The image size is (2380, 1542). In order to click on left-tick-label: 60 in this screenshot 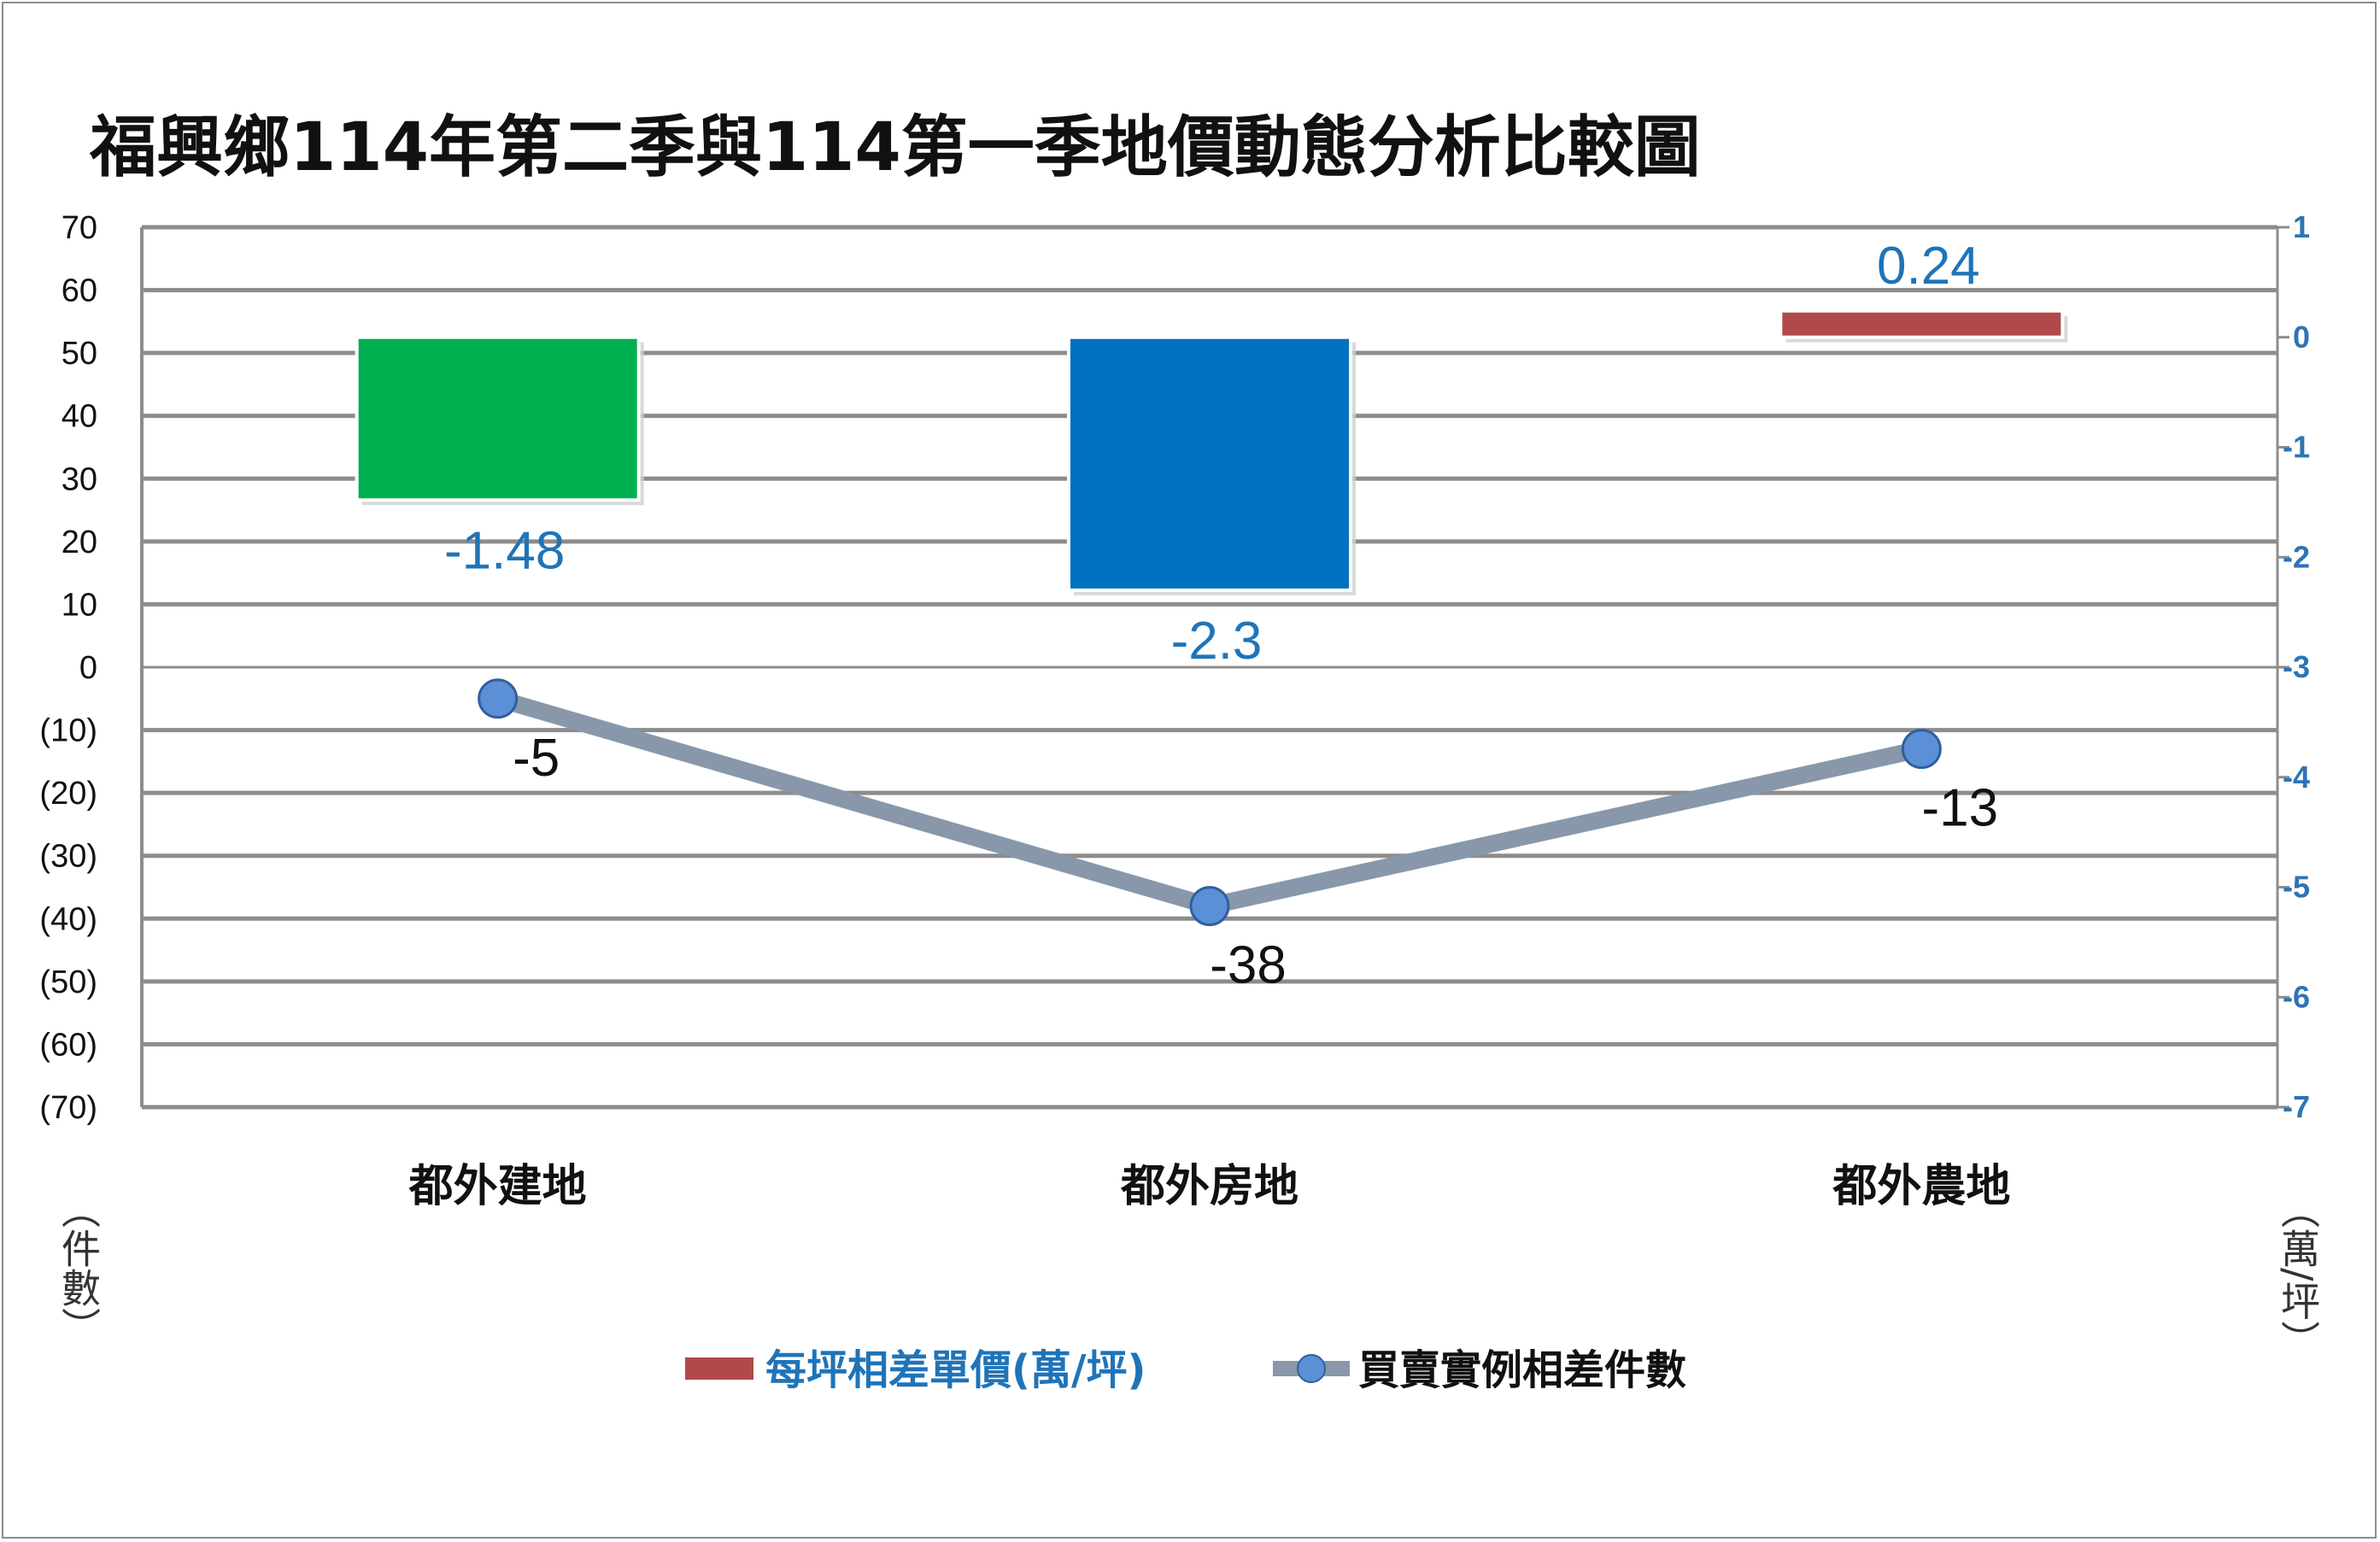, I will do `click(79, 291)`.